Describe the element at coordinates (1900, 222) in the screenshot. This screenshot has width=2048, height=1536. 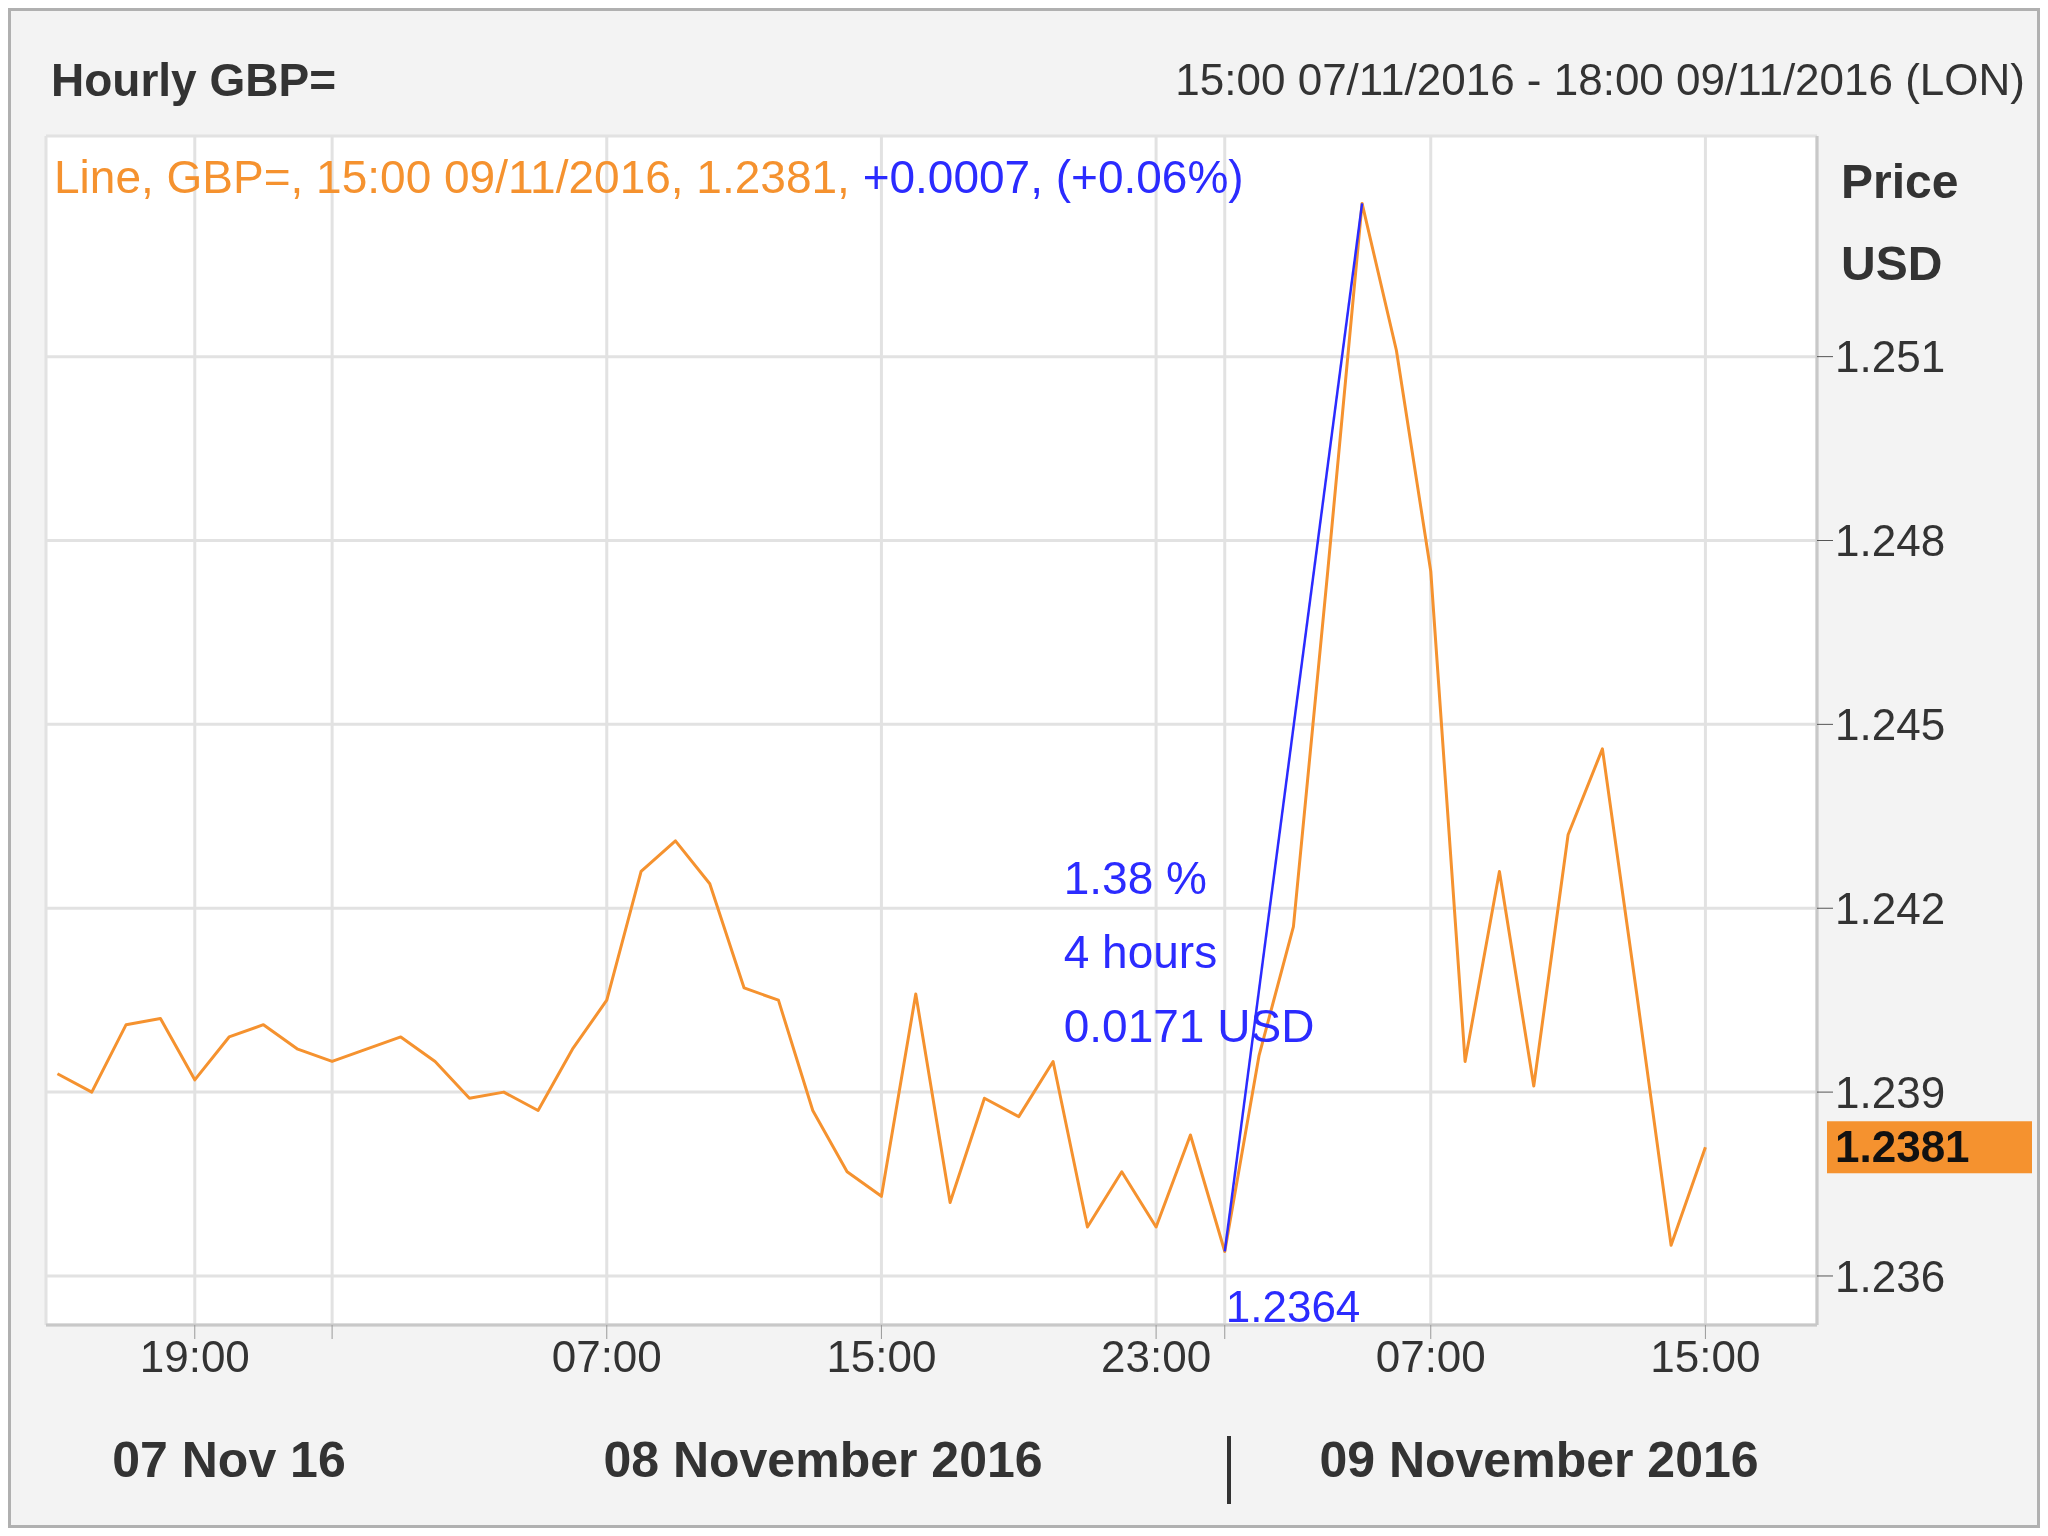
I see `y-axis-title: Price USD` at that location.